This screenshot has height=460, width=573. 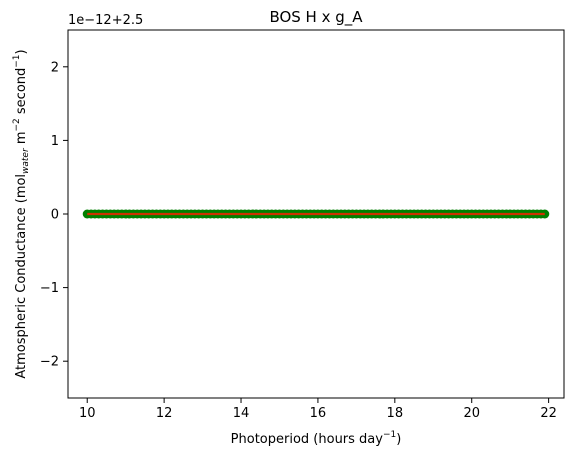 I want to click on scatter-point, so click(x=545, y=214).